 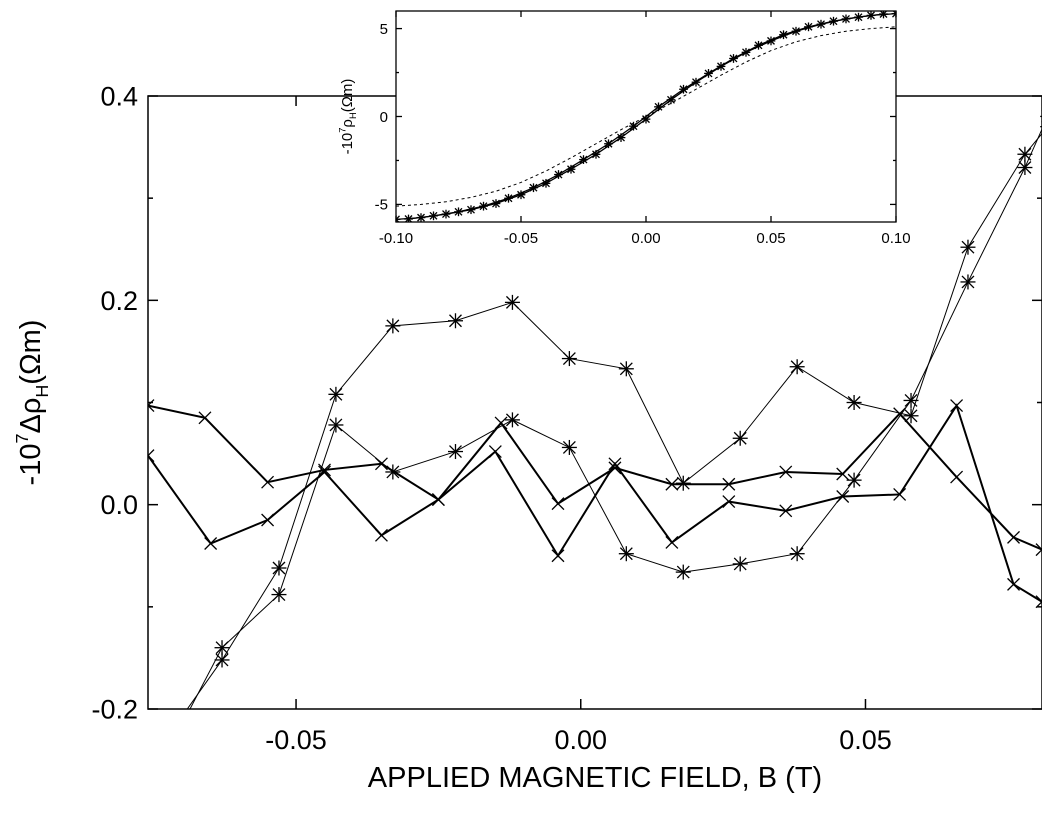 I want to click on inset-y-tick-label: -5, so click(x=381, y=205).